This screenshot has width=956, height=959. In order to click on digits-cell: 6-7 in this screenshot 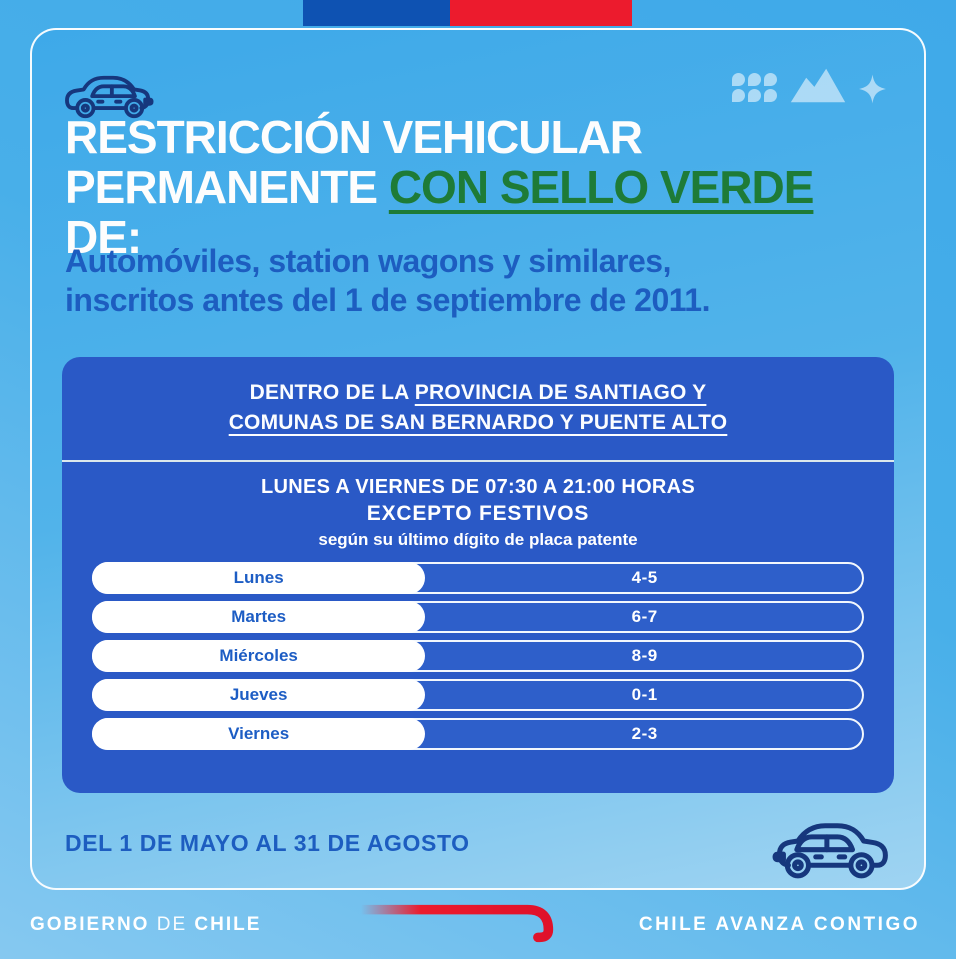, I will do `click(644, 616)`.